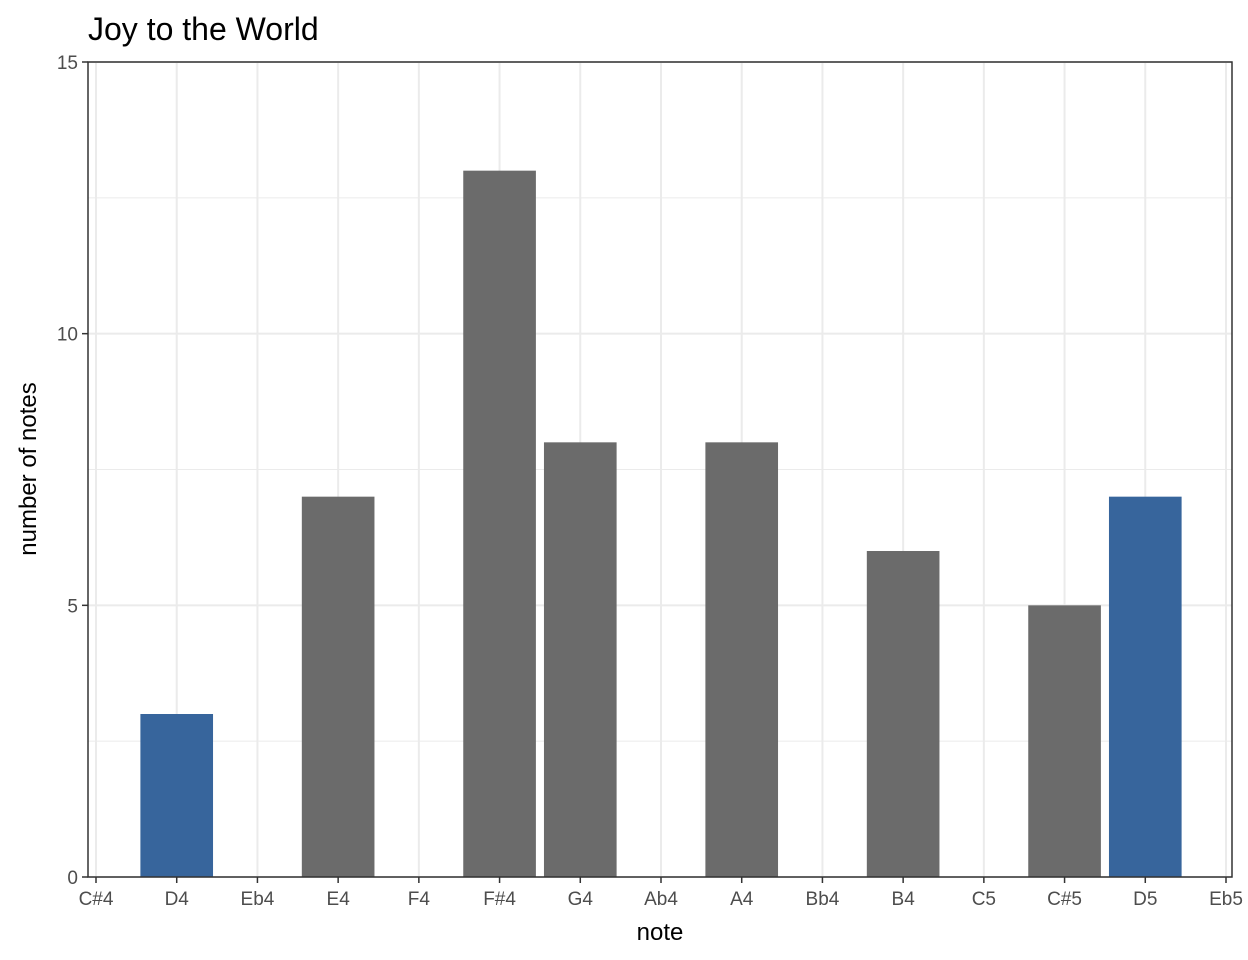 The image size is (1248, 960). What do you see at coordinates (823, 899) in the screenshot?
I see `x-tick-label: Bb4` at bounding box center [823, 899].